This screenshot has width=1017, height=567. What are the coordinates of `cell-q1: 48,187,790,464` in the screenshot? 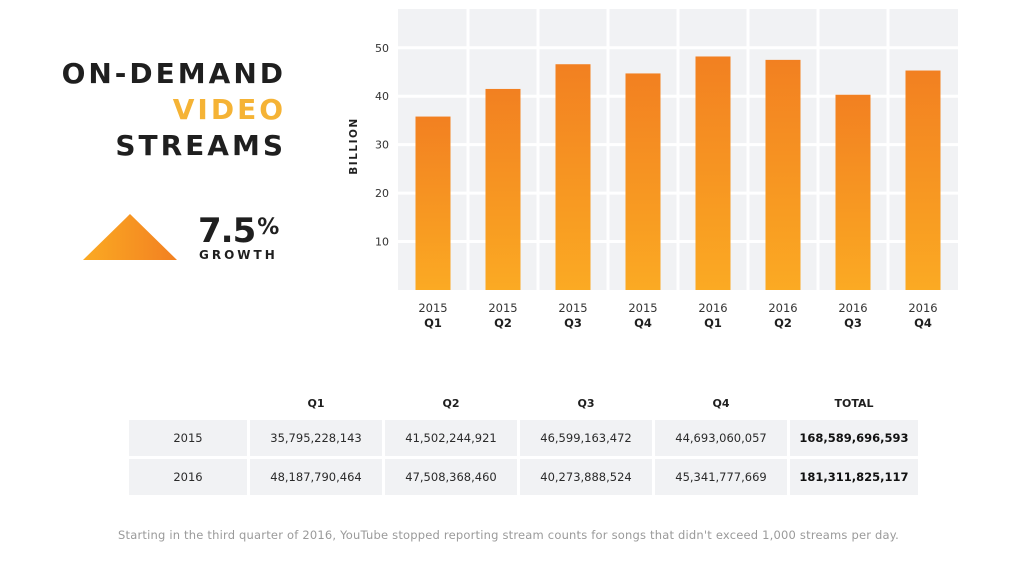 It's located at (316, 477).